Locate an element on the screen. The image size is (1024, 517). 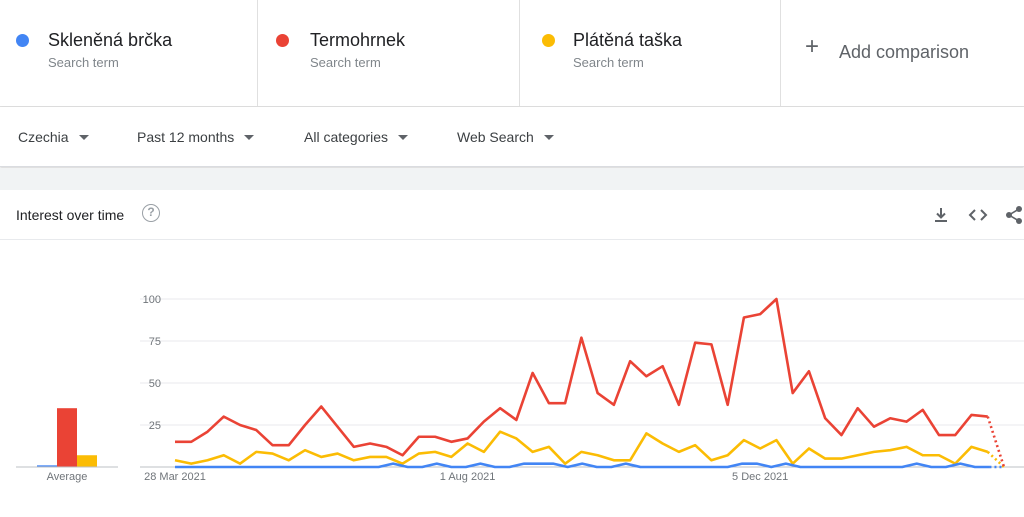
search-type-dropdown: Web Search is located at coordinates (505, 137).